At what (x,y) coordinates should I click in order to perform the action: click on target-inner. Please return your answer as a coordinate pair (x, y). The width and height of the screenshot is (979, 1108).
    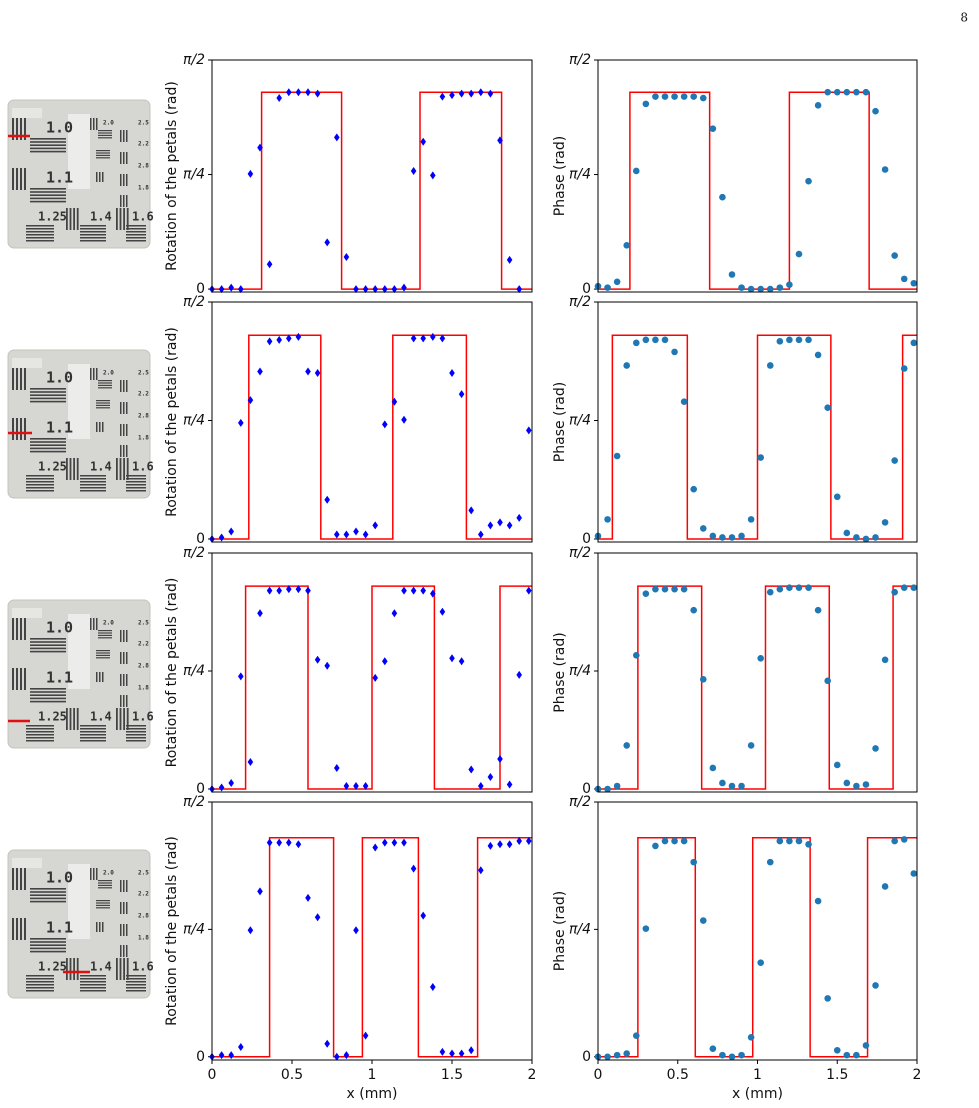
    Looking at the image, I should click on (79, 151).